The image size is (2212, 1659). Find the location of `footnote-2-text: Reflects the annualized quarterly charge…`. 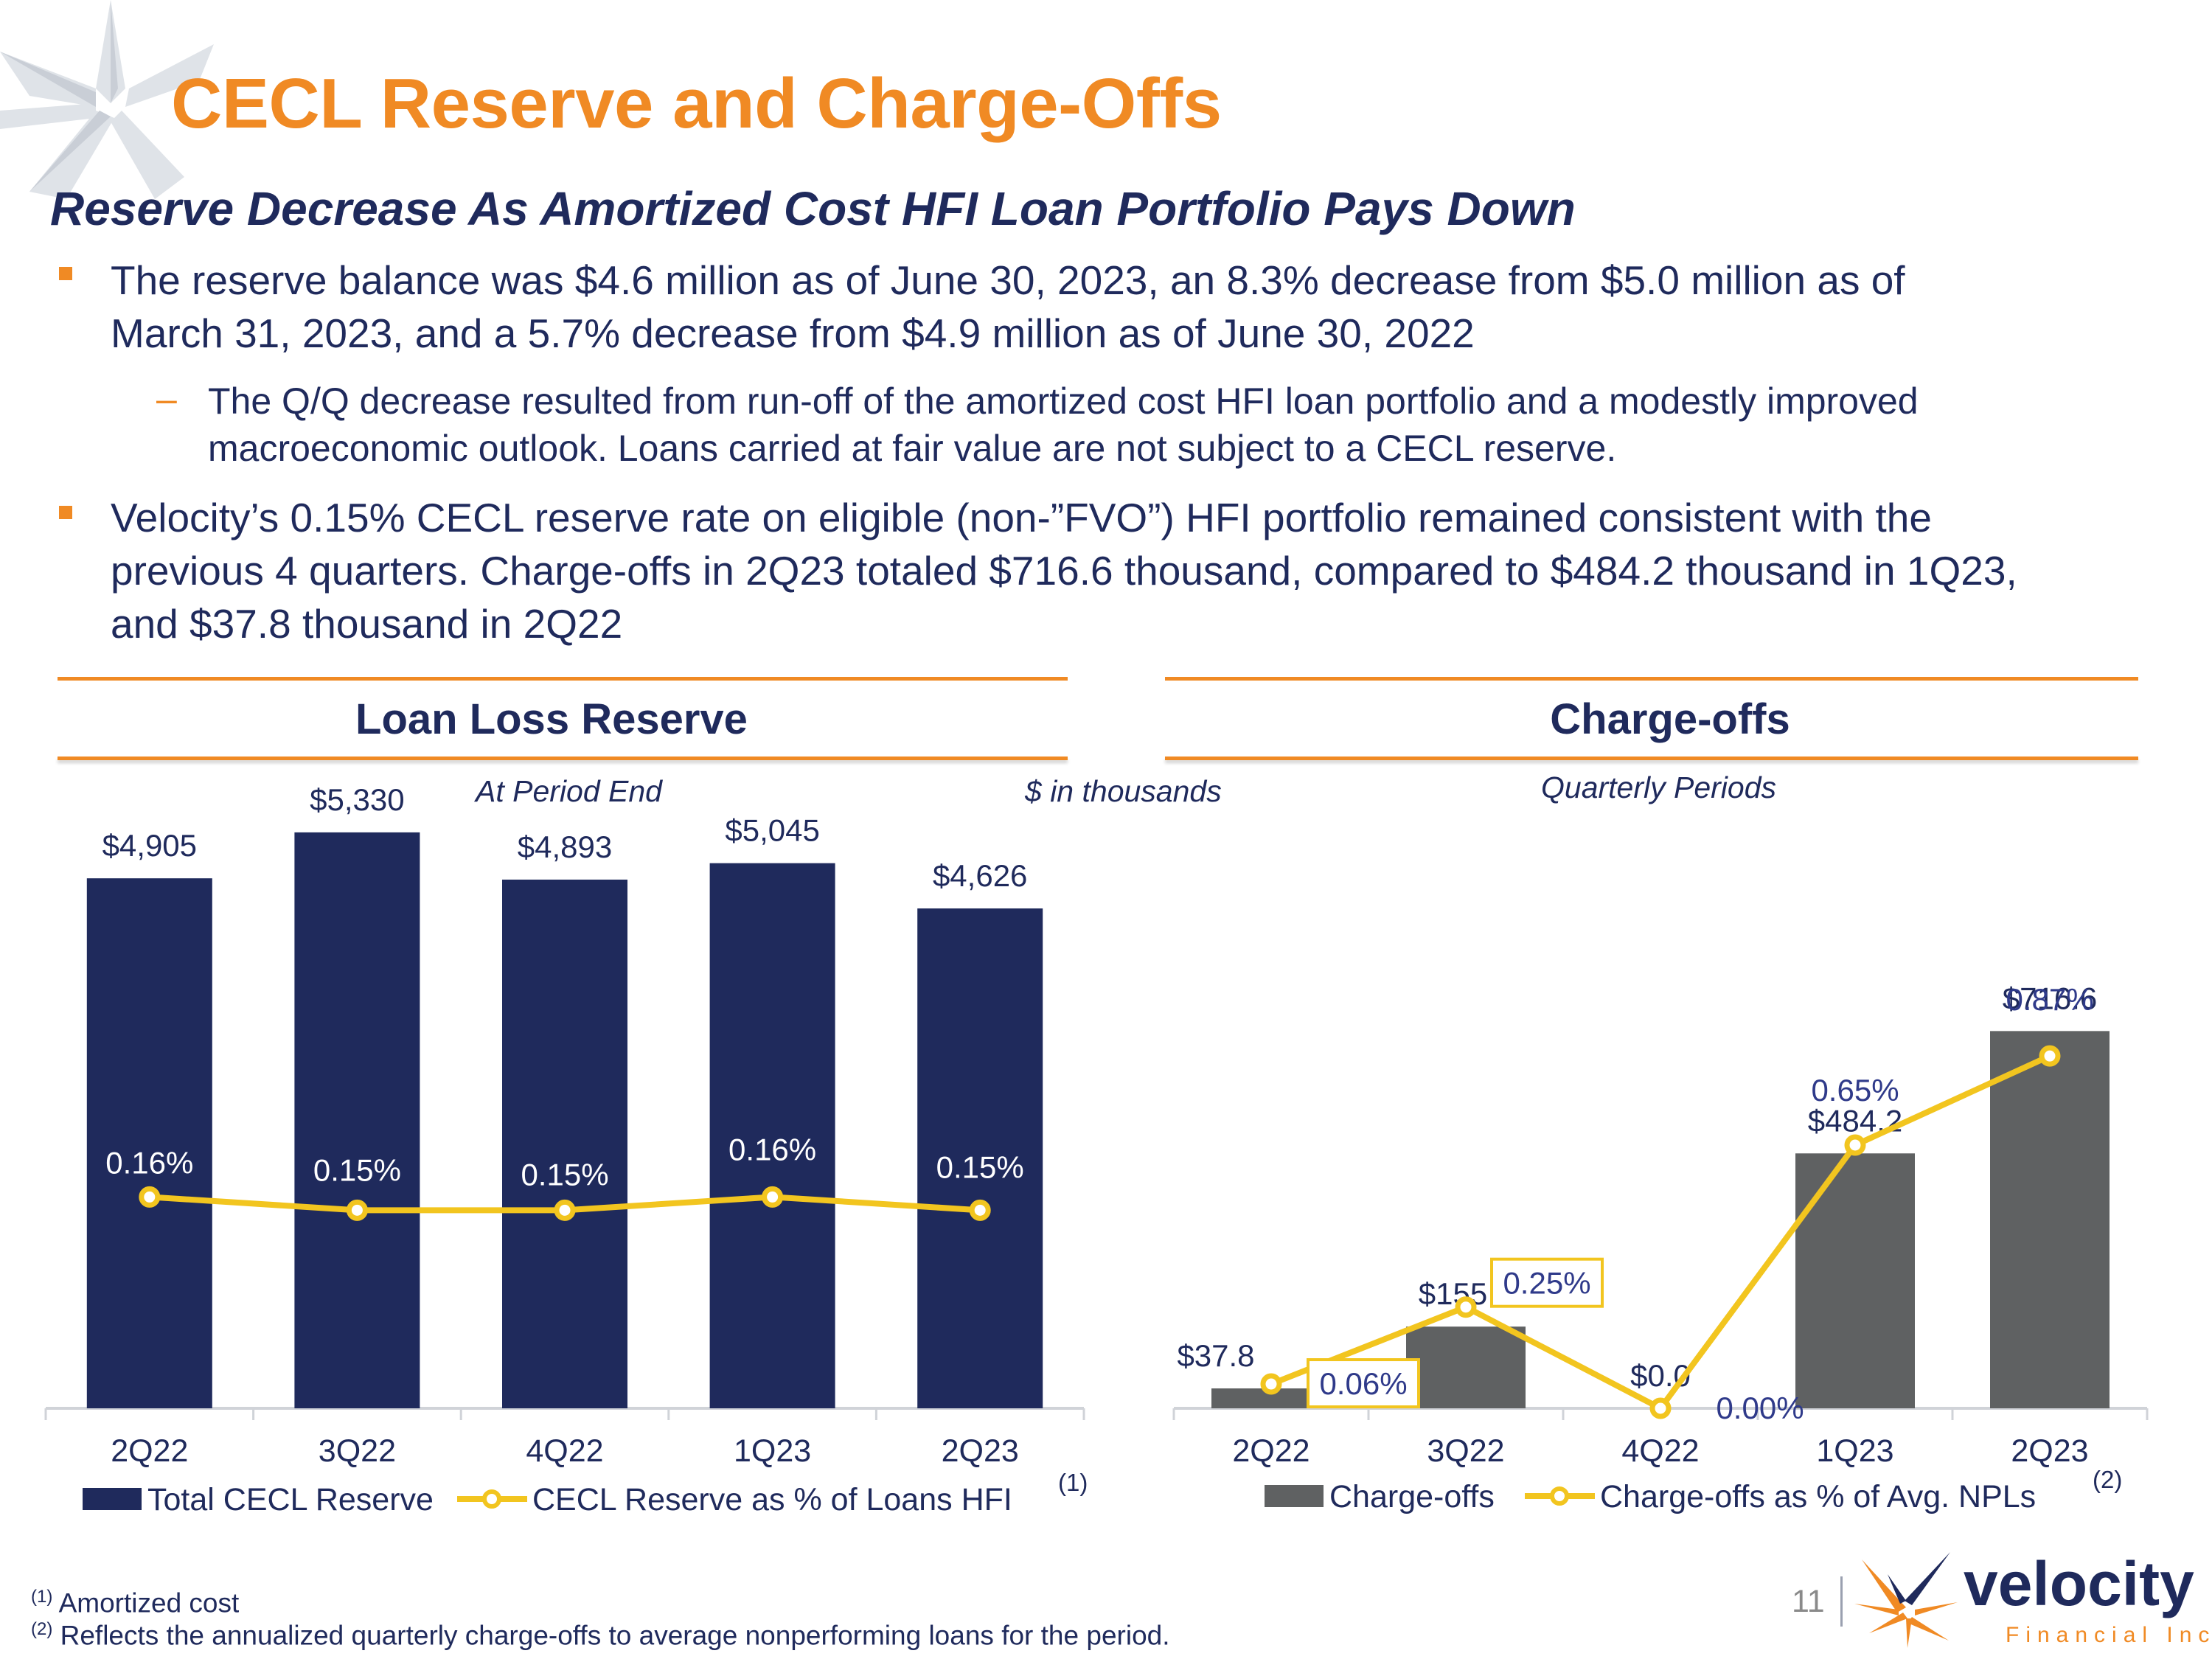

footnote-2-text: Reflects the annualized quarterly charge… is located at coordinates (615, 1635).